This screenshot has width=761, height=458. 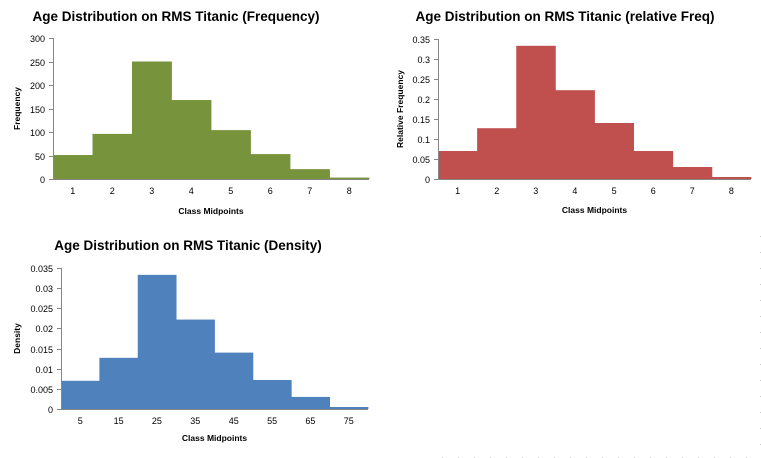 I want to click on y-tick-label: 0.03, so click(x=44, y=289).